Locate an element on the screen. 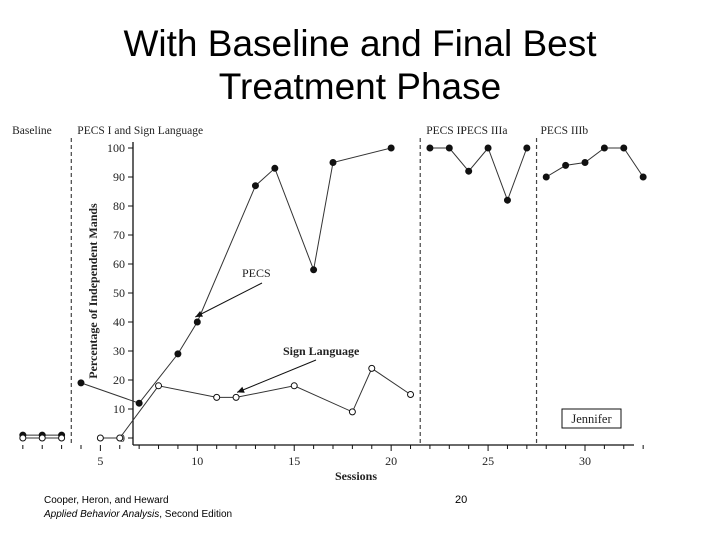 The image size is (720, 540). y-tick-label: 50 is located at coordinates (119, 293).